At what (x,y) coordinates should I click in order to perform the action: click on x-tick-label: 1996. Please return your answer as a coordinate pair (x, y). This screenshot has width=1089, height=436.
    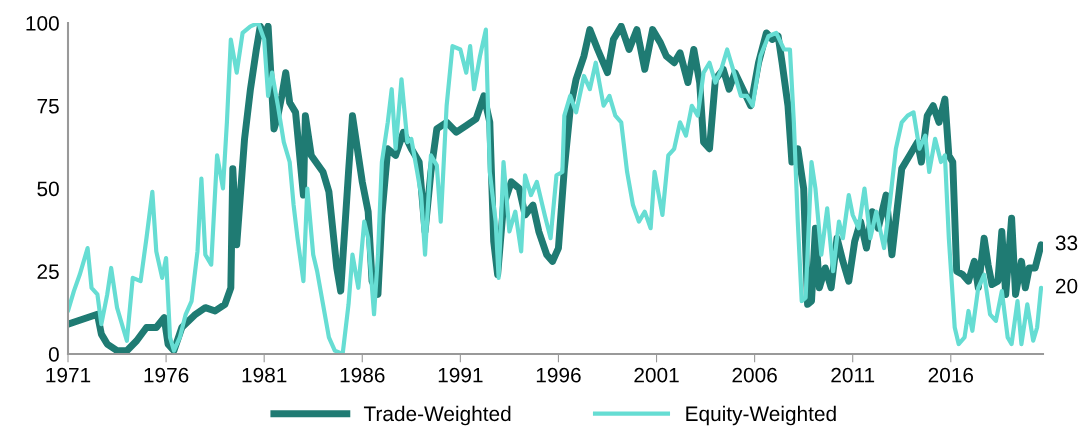
    Looking at the image, I should click on (558, 375).